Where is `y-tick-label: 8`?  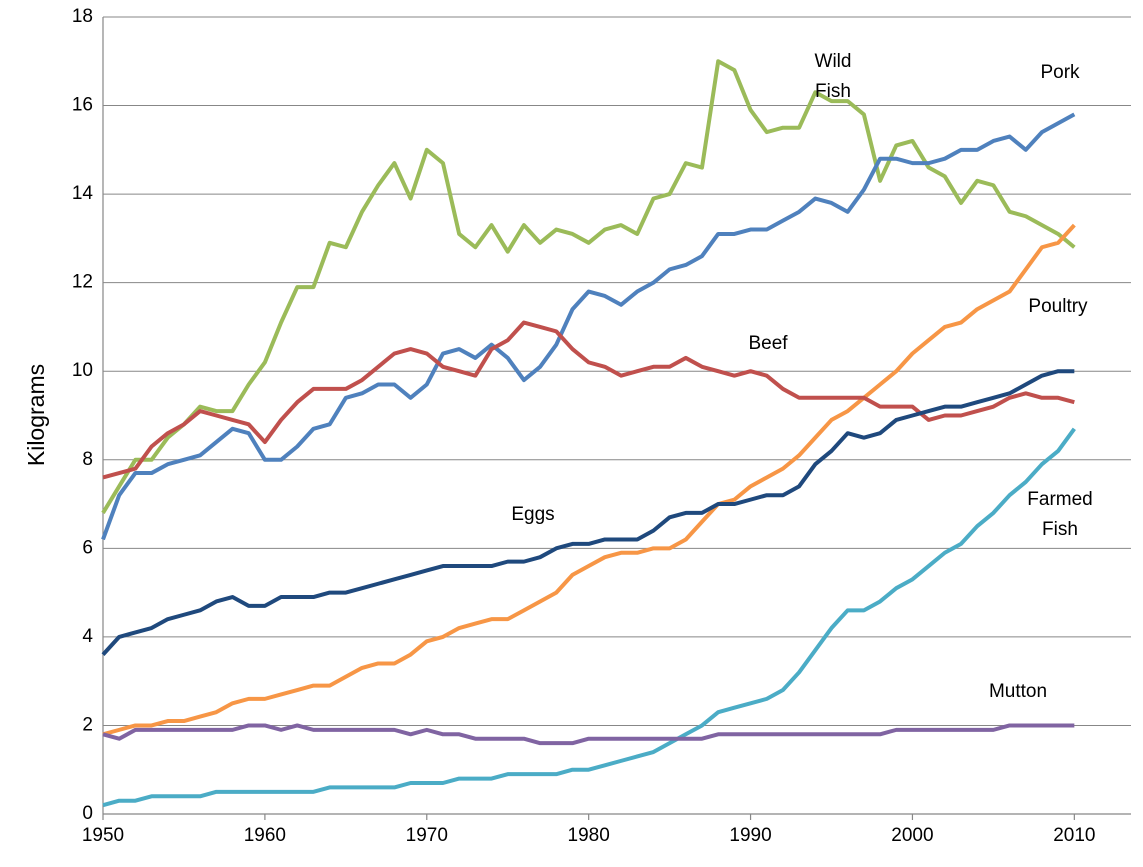
y-tick-label: 8 is located at coordinates (87, 459).